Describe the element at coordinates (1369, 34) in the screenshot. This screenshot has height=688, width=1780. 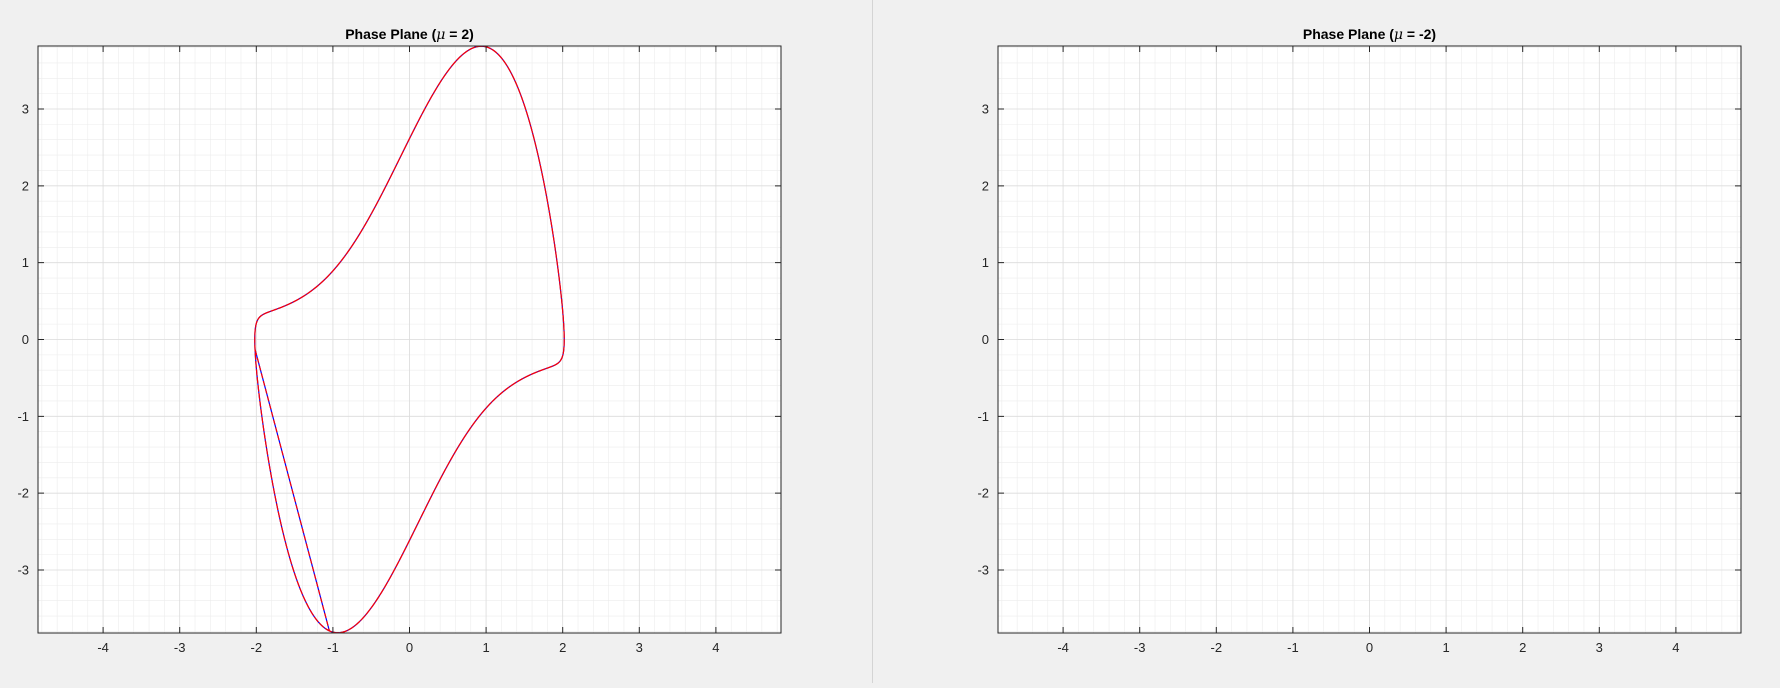
I see `chart-title: Phase Plane (μ = -2)` at that location.